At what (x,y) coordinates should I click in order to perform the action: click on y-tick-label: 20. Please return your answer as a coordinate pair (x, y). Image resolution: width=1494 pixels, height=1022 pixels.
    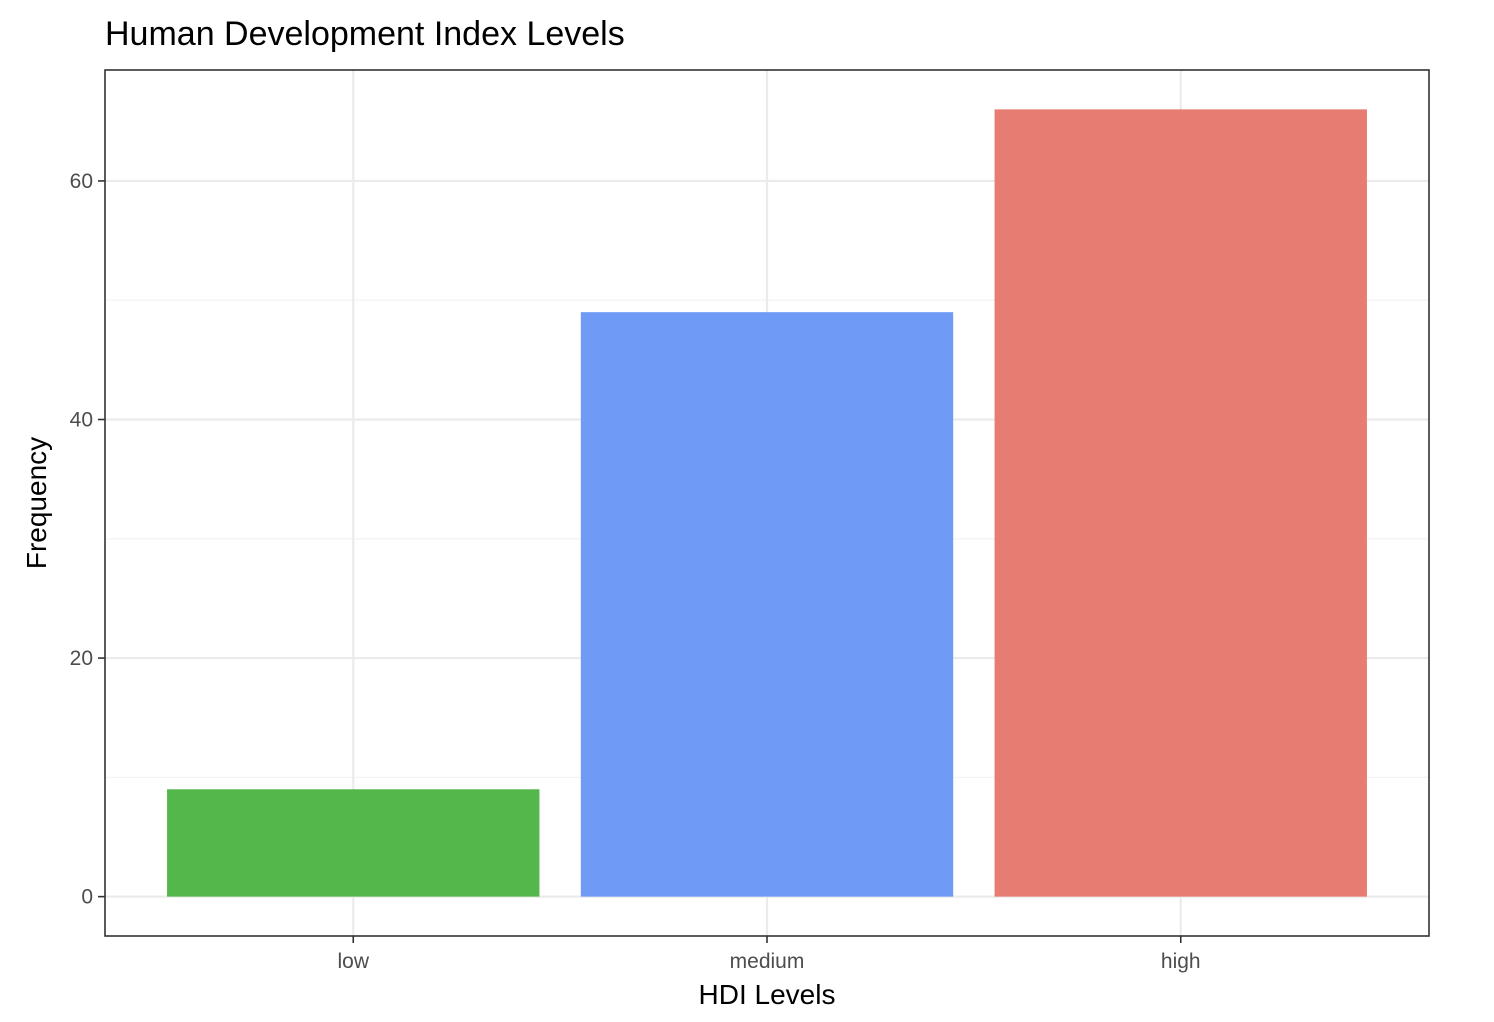
    Looking at the image, I should click on (81, 658).